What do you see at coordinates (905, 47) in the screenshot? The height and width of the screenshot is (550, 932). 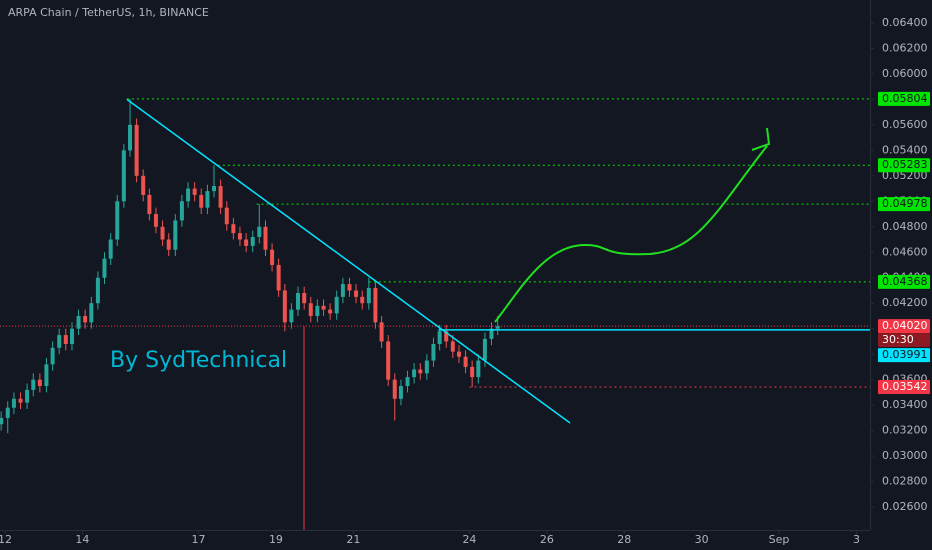 I see `y-tick-label: 0.06200` at bounding box center [905, 47].